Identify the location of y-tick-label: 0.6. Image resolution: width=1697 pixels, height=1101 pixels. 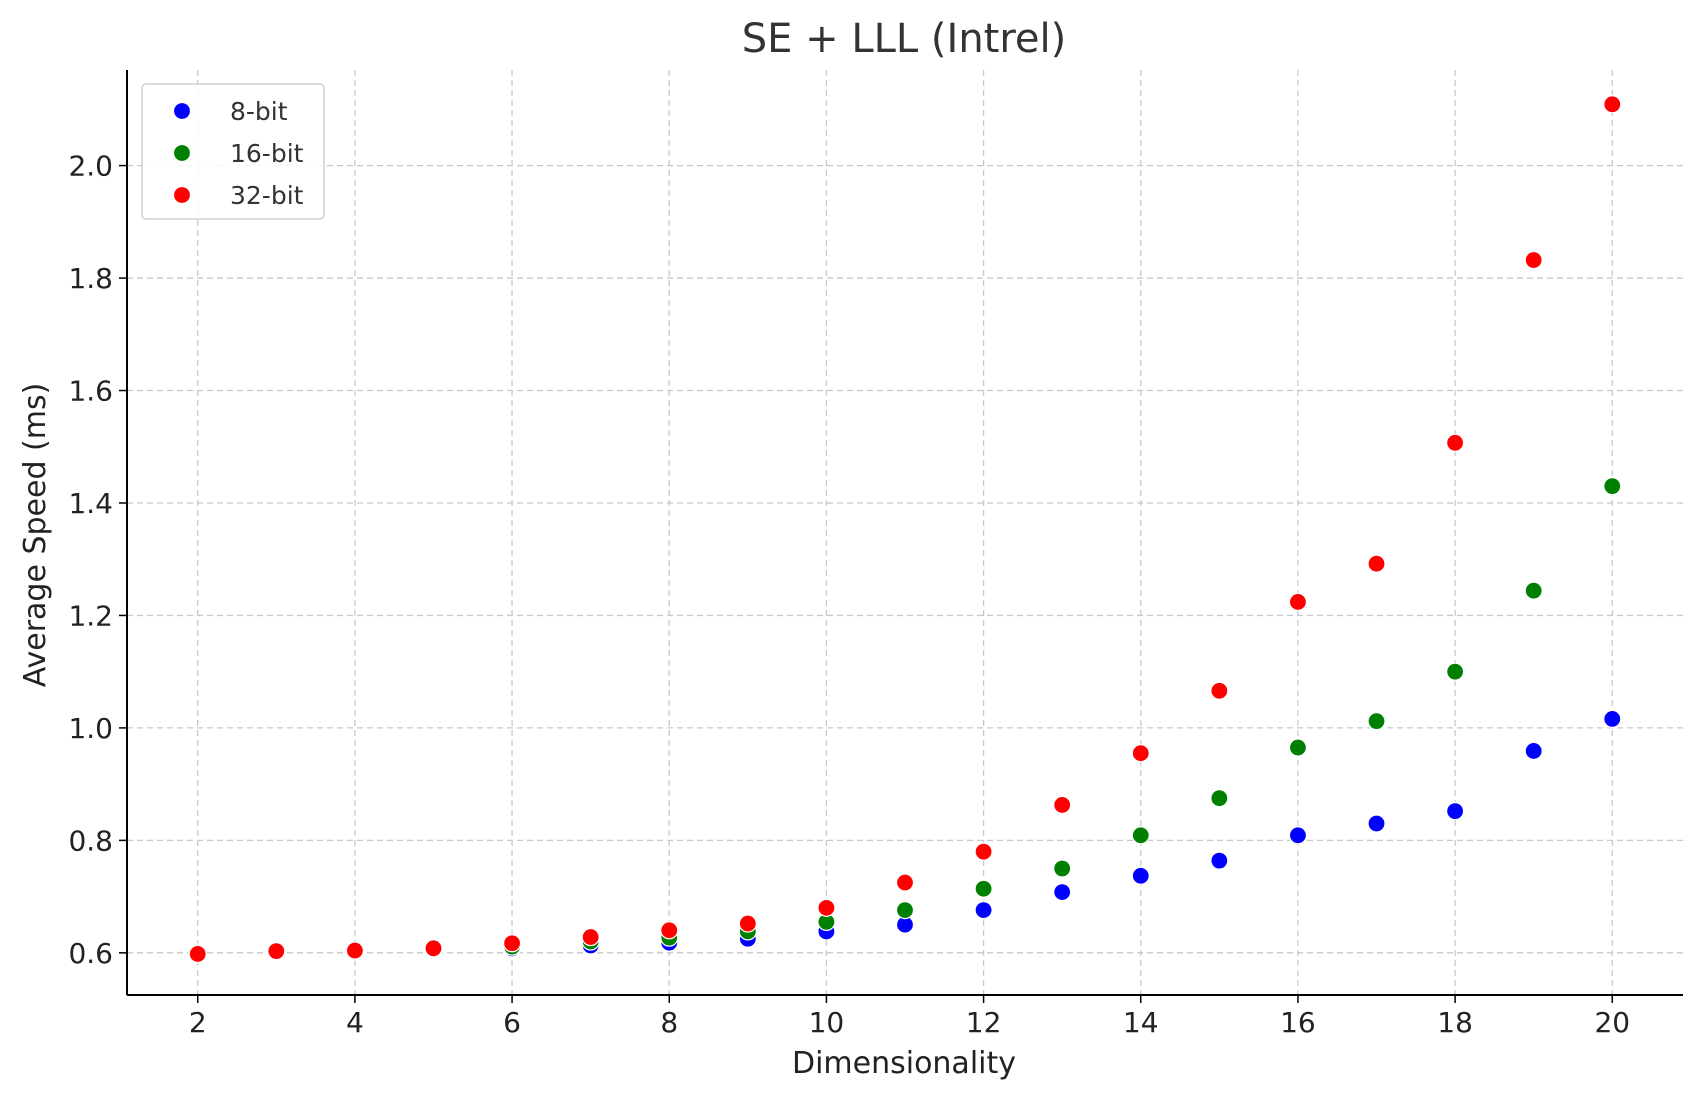
(90, 953).